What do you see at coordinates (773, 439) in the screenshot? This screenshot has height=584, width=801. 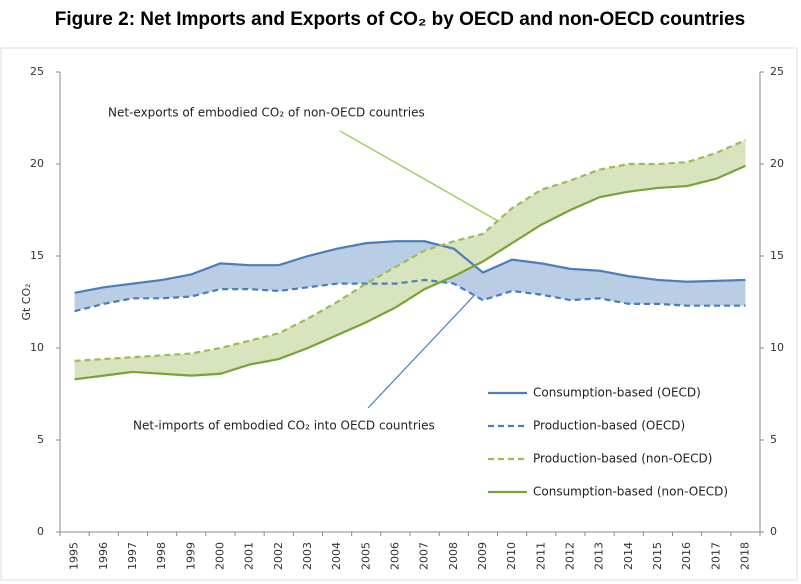 I see `y2-tick-label: 5` at bounding box center [773, 439].